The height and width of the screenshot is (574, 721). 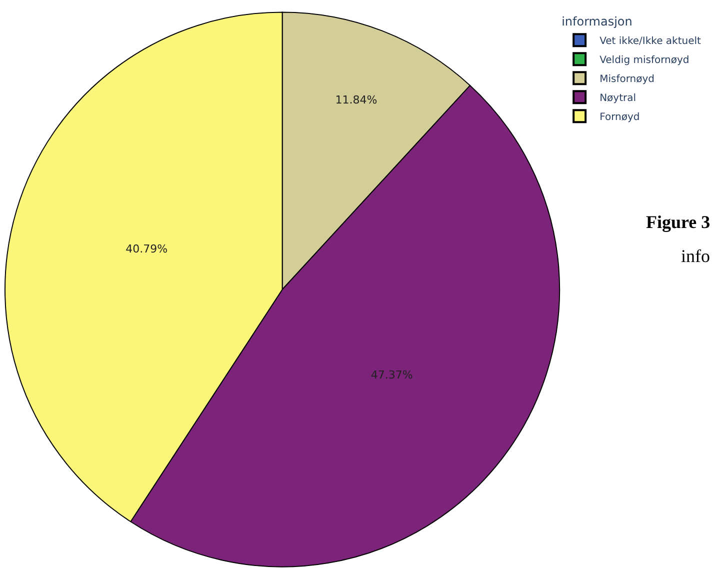 I want to click on legend-label: Nøytral, so click(x=618, y=98).